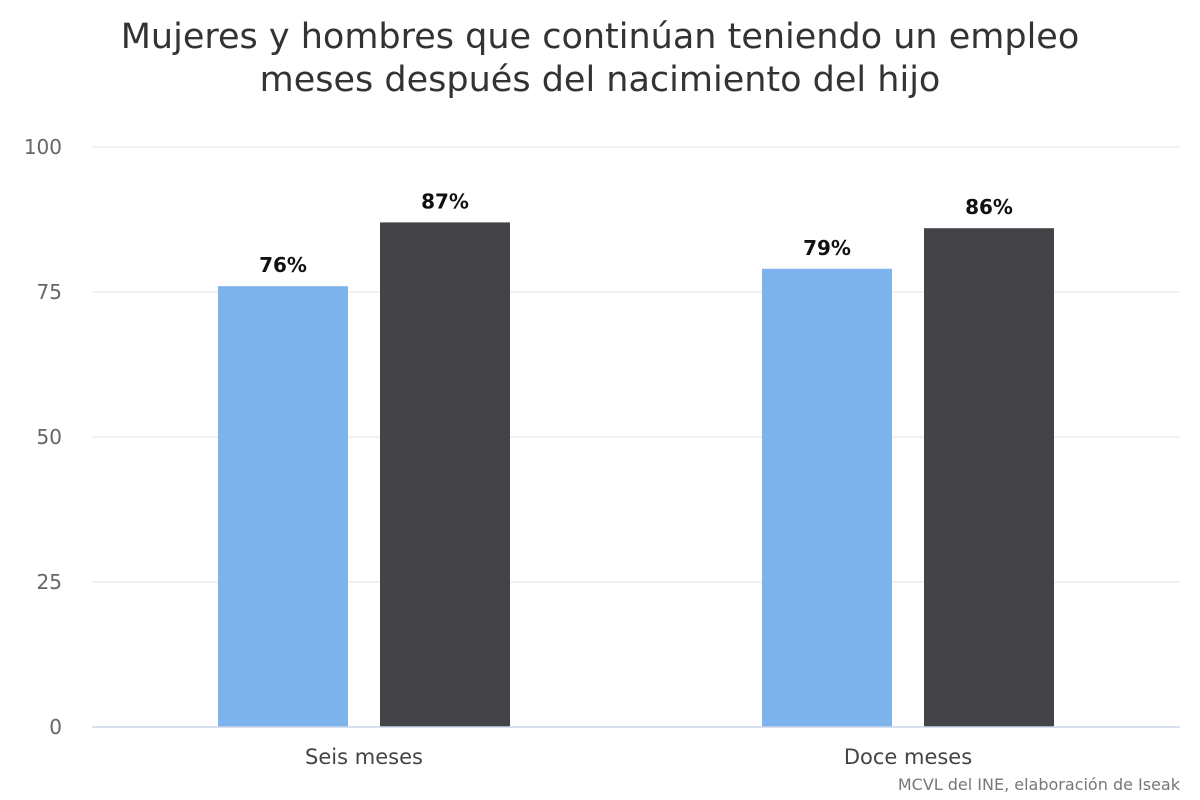 This screenshot has height=800, width=1200. What do you see at coordinates (908, 757) in the screenshot?
I see `x-tick-label: Doce meses` at bounding box center [908, 757].